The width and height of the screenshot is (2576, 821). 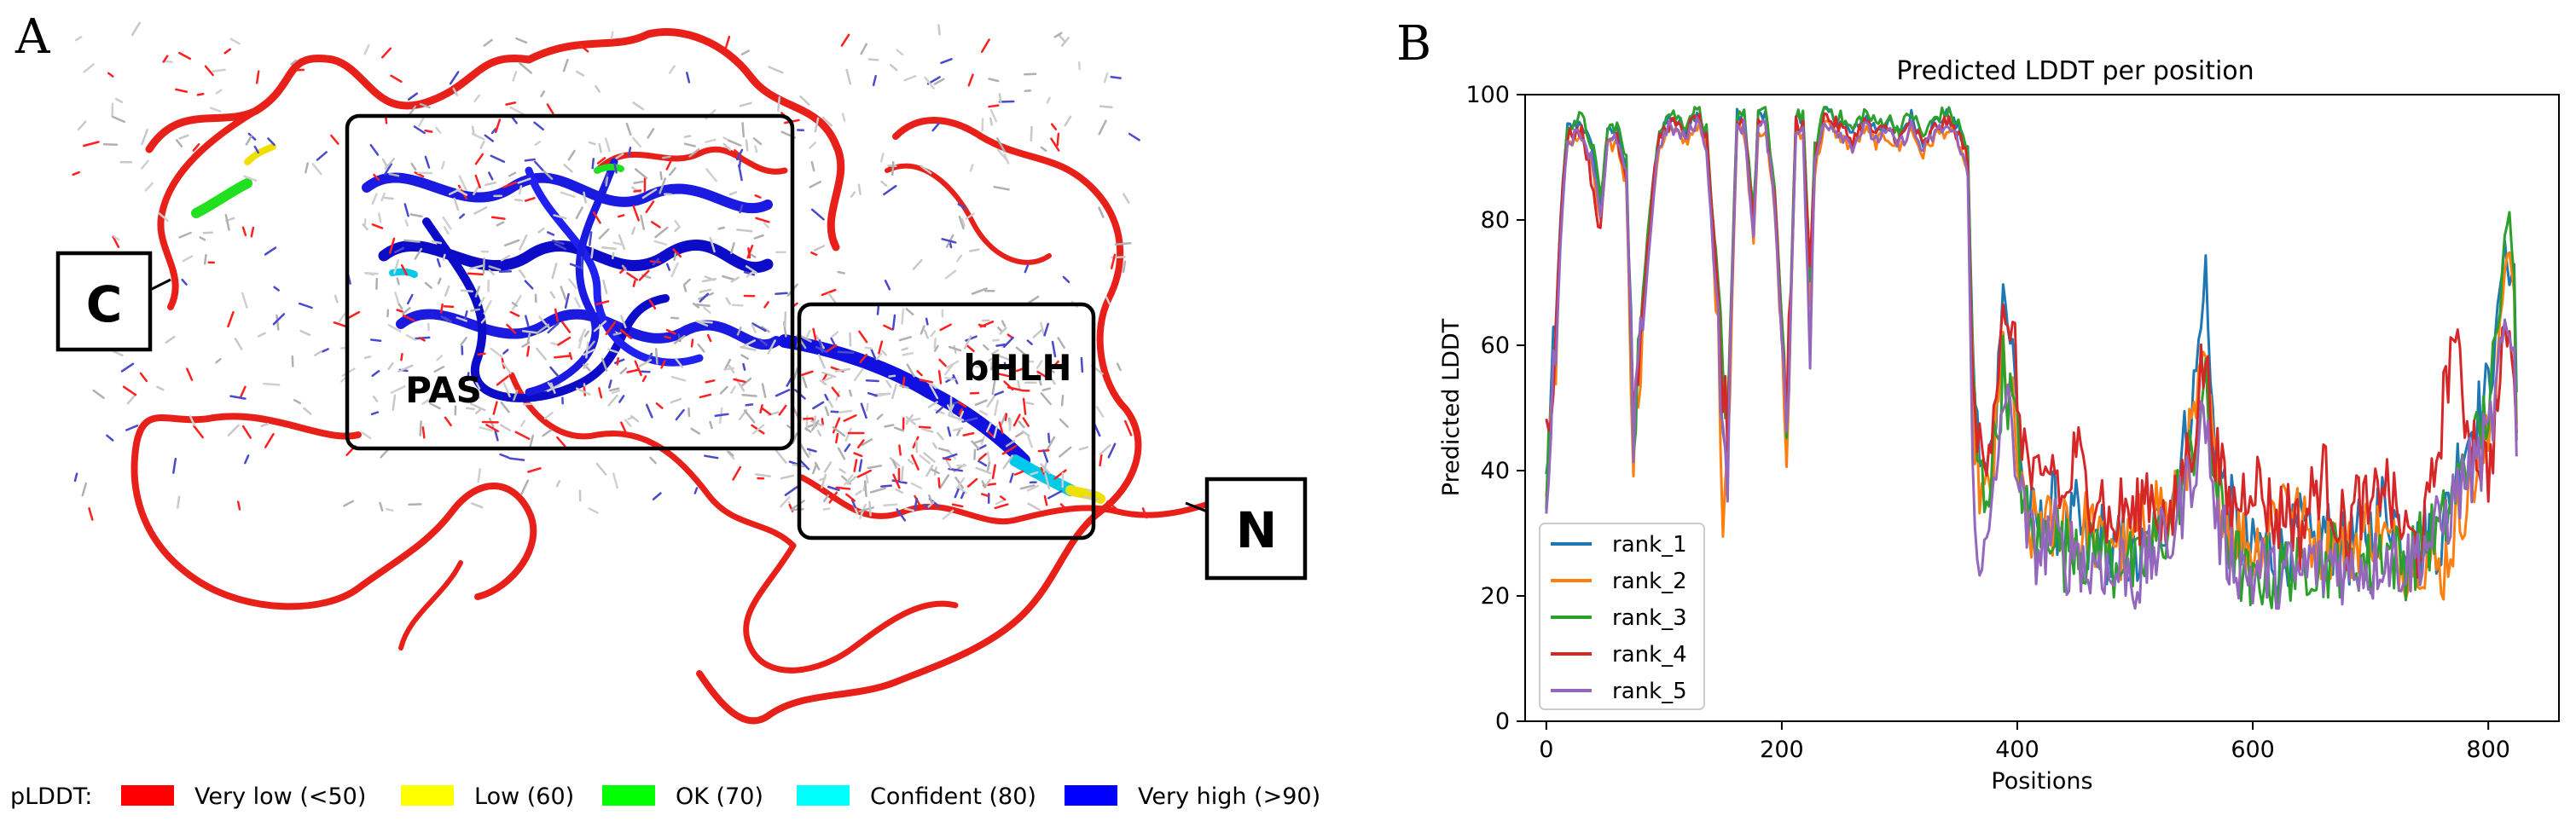 I want to click on y-tick-label: 100, so click(x=1487, y=95).